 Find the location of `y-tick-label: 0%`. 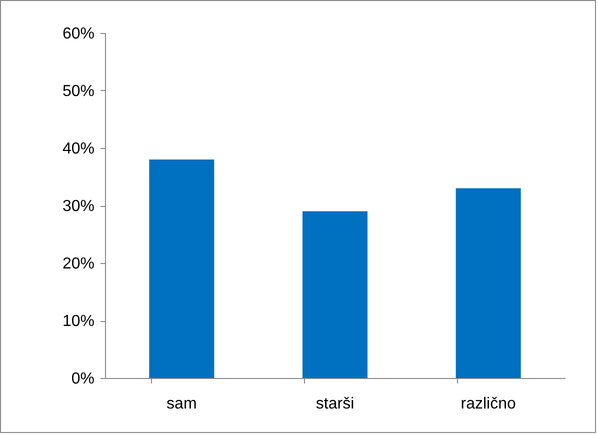

y-tick-label: 0% is located at coordinates (82, 379).